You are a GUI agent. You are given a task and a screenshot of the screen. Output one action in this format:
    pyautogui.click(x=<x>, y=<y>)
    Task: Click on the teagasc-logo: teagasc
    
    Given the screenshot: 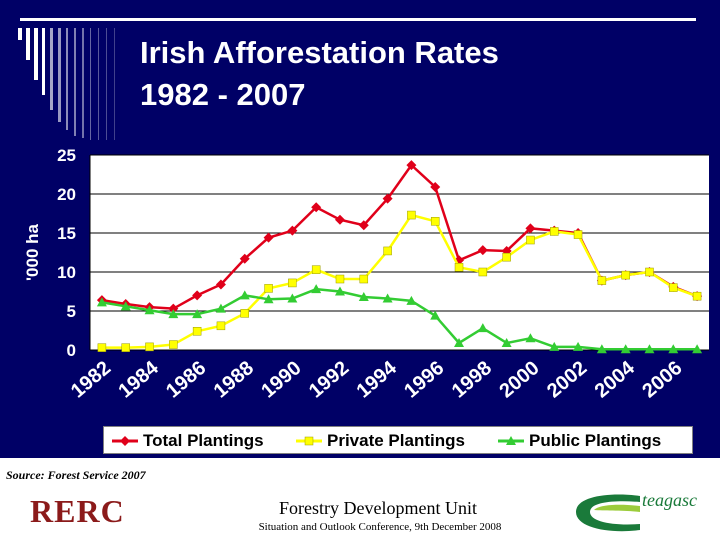 What is the action you would take?
    pyautogui.click(x=636, y=511)
    